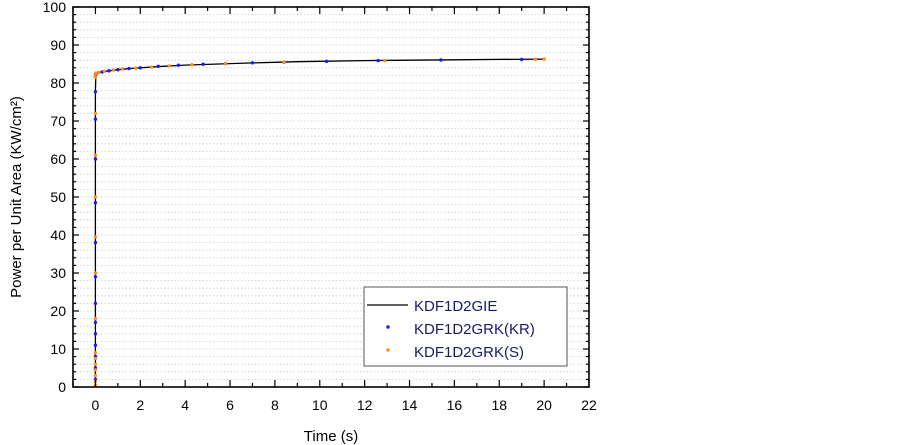 The width and height of the screenshot is (903, 445). Describe the element at coordinates (58, 83) in the screenshot. I see `y-tick-label: 80` at that location.